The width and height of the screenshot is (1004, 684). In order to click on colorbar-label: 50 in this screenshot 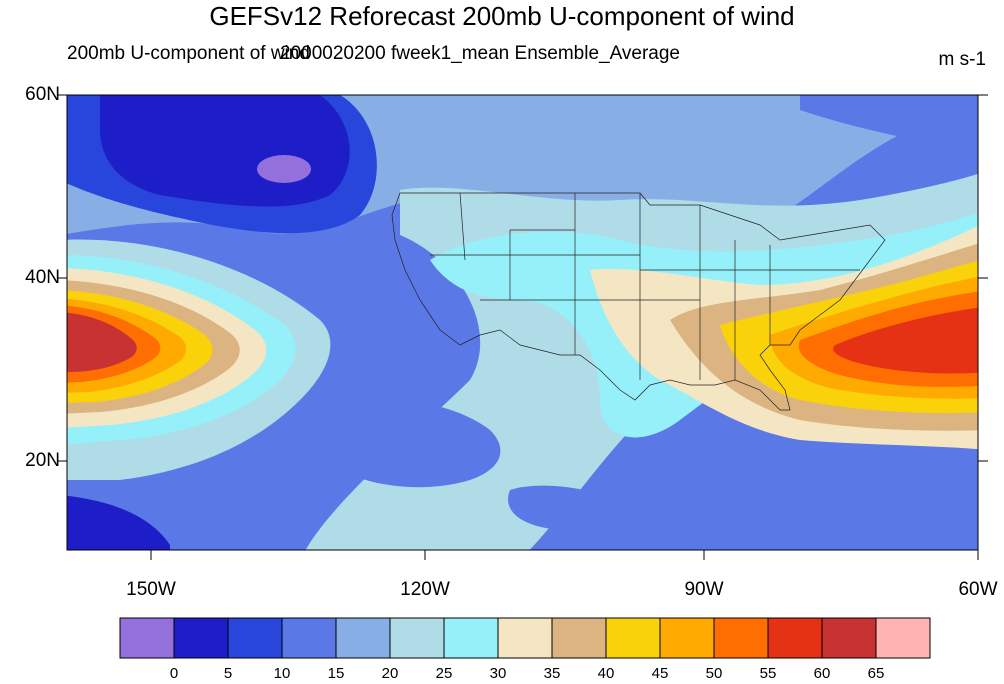, I will do `click(714, 673)`.